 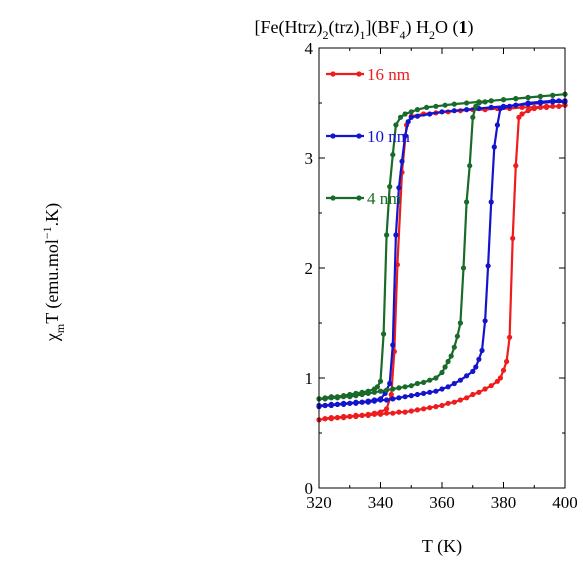 I want to click on x-tick-label: 360, so click(x=442, y=502).